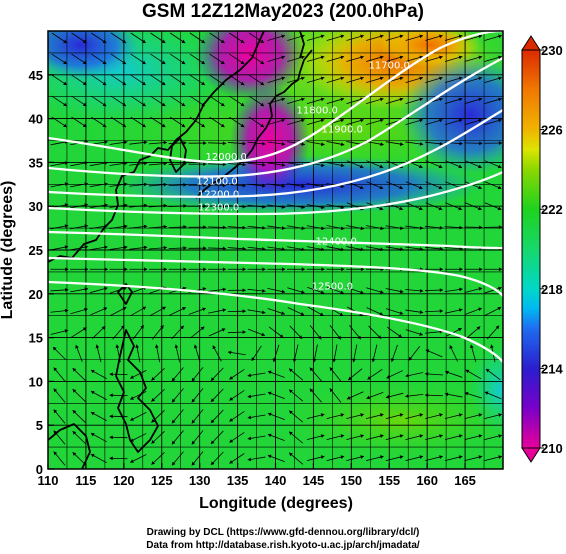  I want to click on map-title: GSM 12Z12May2023 (200.0hPa), so click(283, 11).